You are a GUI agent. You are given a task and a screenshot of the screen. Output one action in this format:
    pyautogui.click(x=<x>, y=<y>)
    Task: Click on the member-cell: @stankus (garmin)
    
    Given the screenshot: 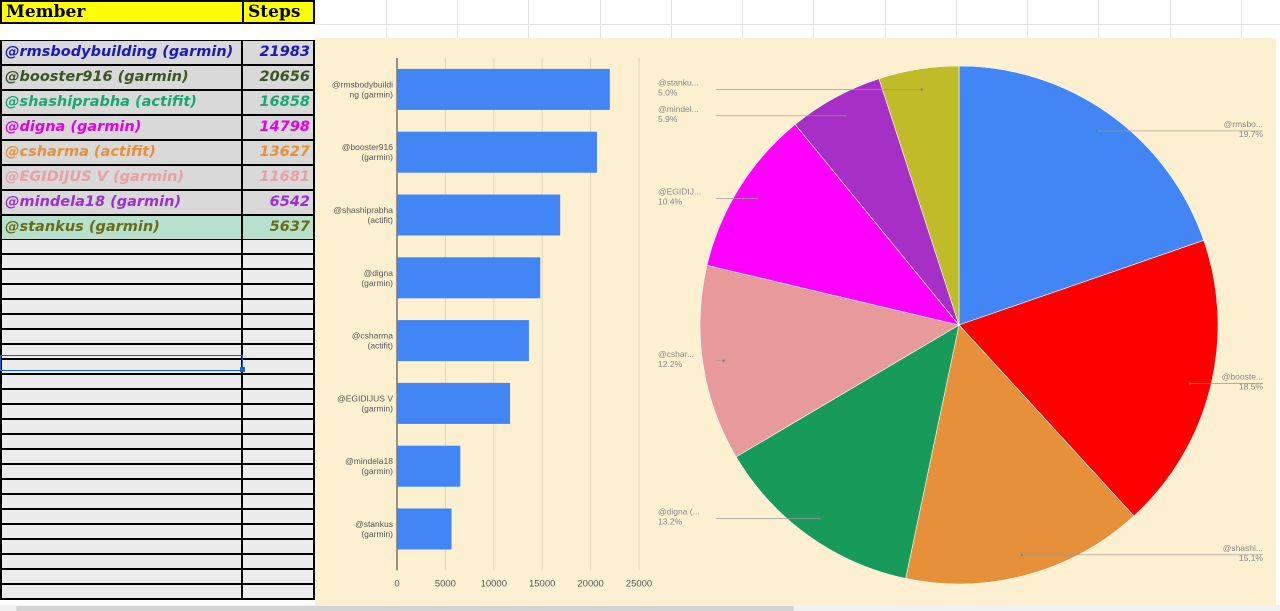 What is the action you would take?
    pyautogui.click(x=121, y=227)
    